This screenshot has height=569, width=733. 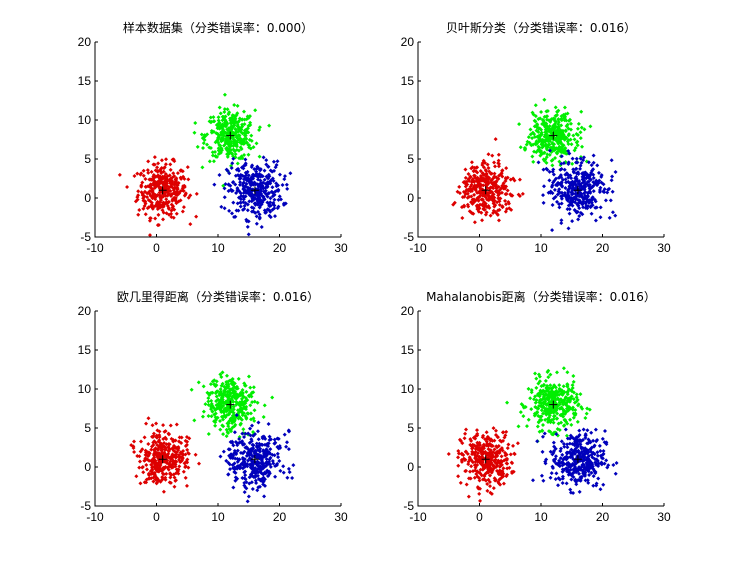 I want to click on chart-title: 欧几里得距离（分类错误率：0.016）, so click(x=218, y=296).